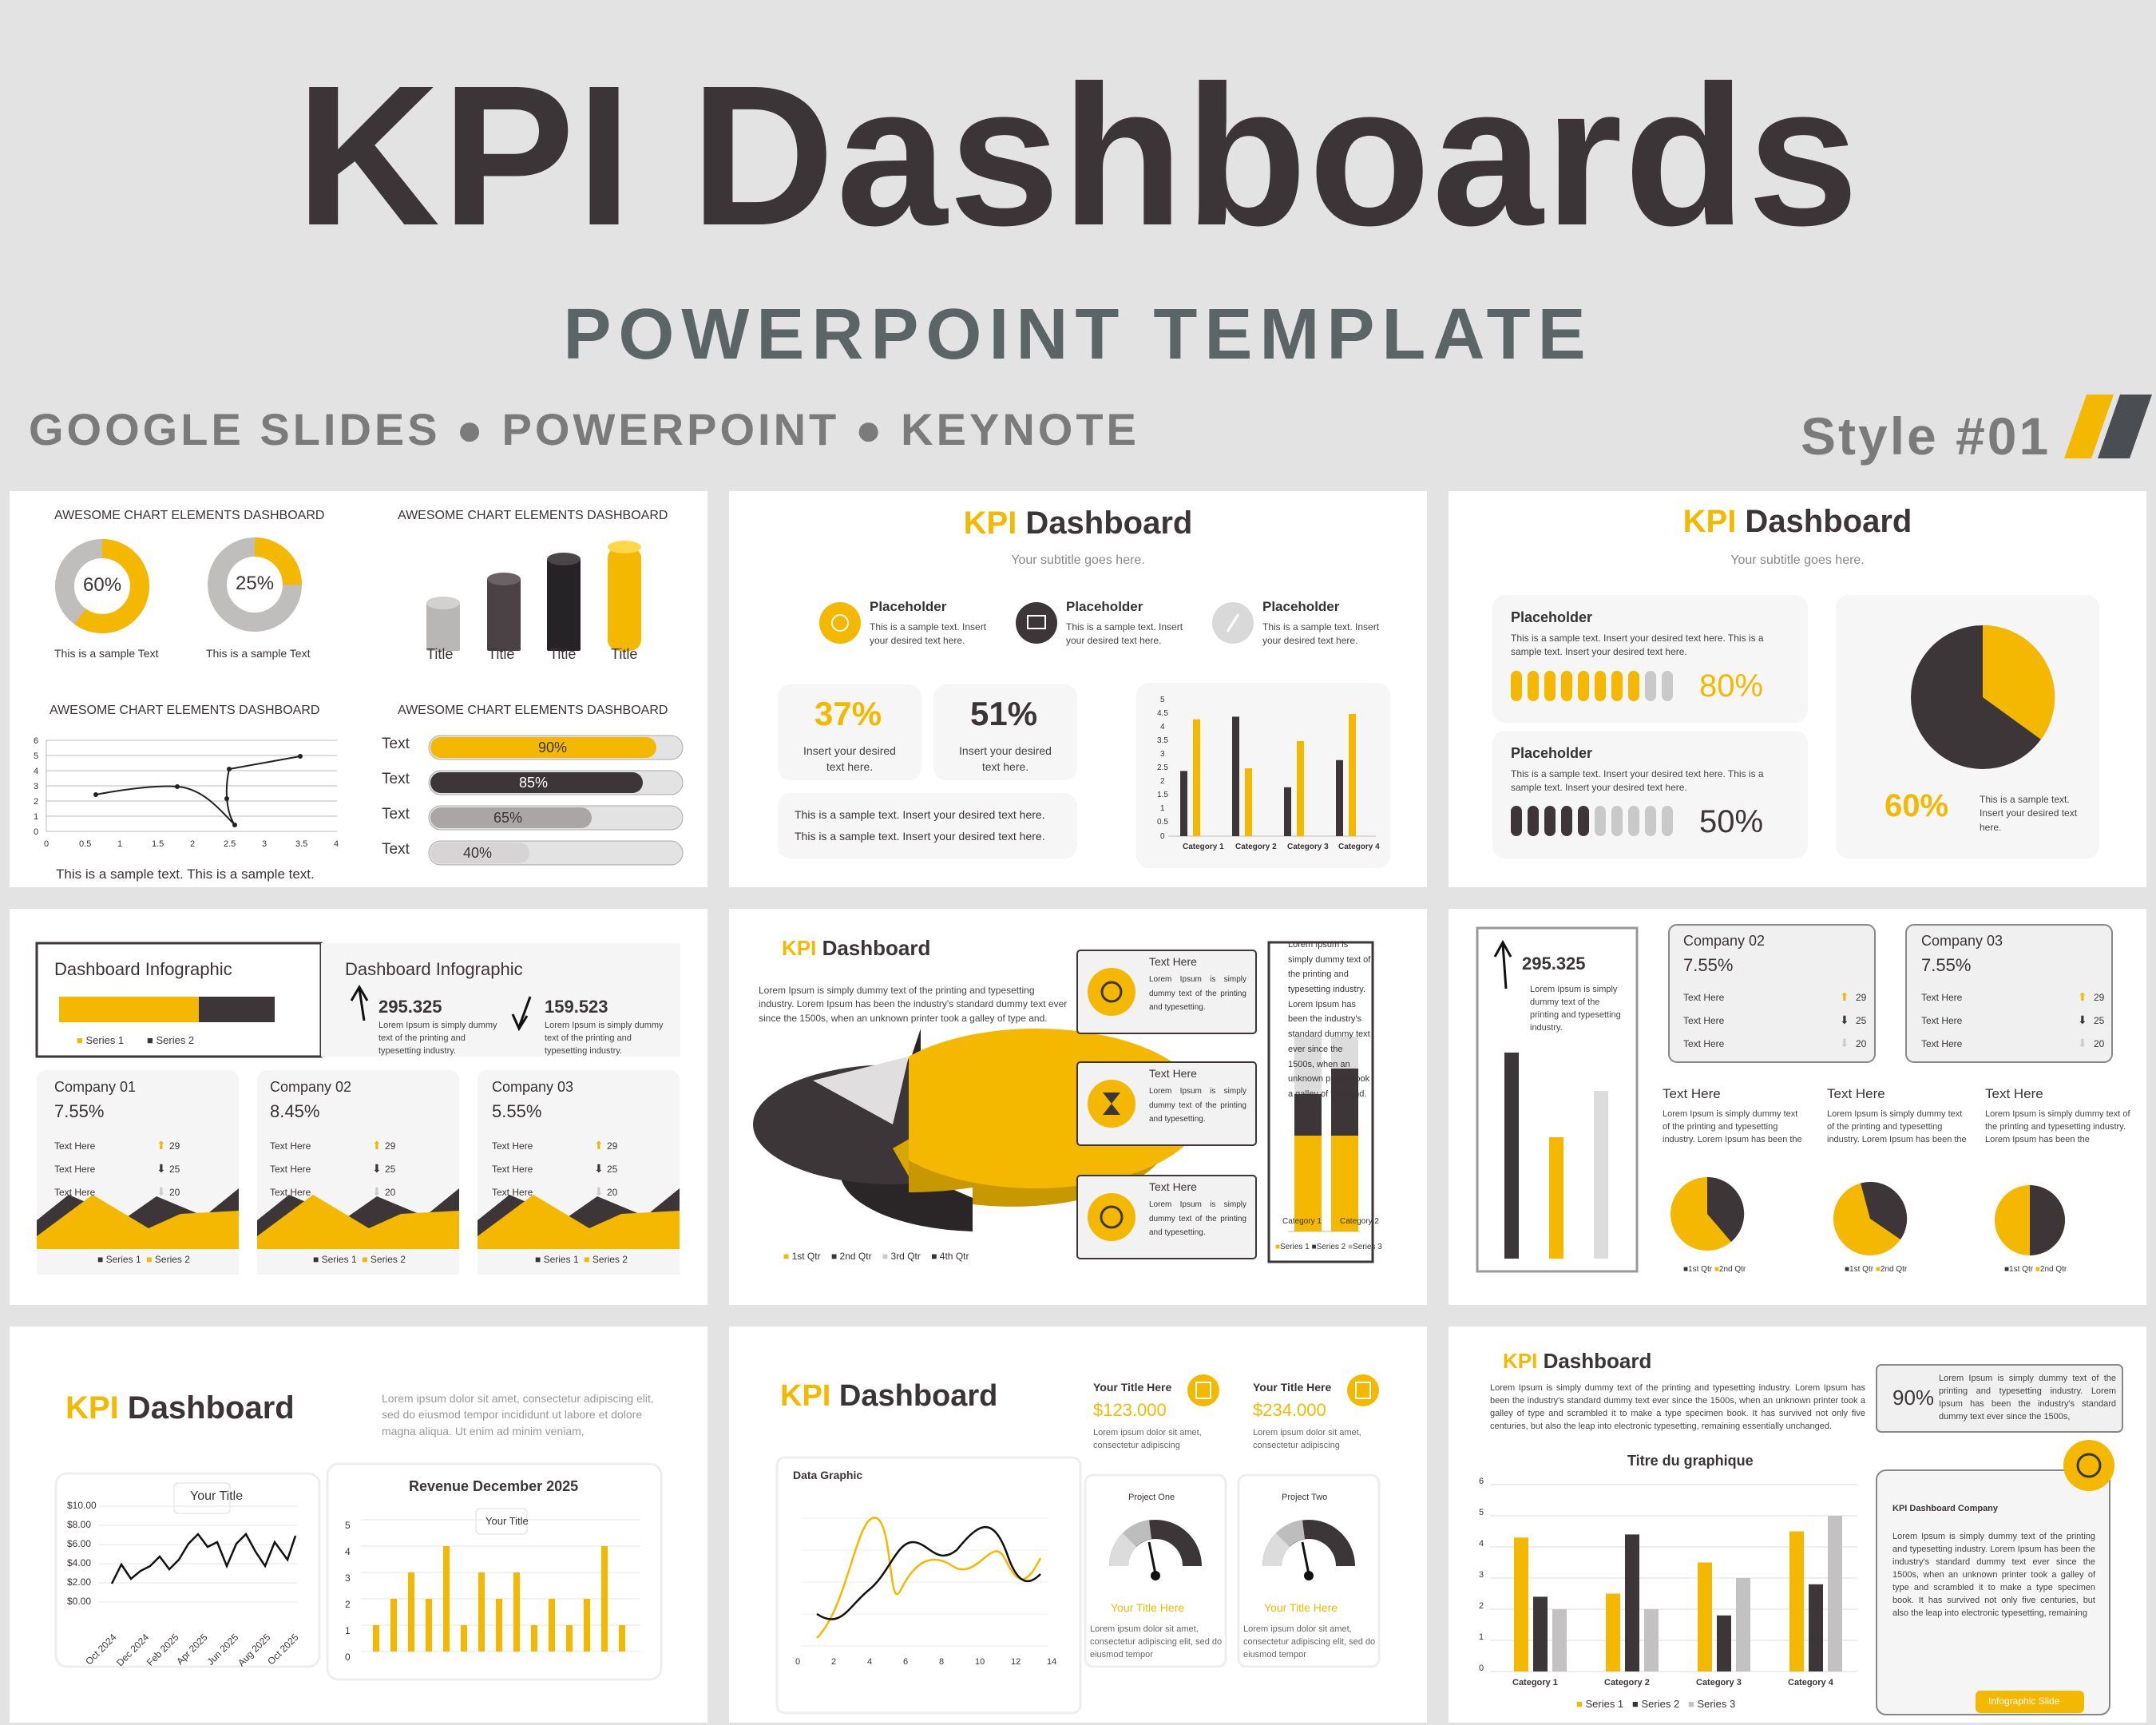  I want to click on s7-your-title-1: Your Title, so click(217, 1496).